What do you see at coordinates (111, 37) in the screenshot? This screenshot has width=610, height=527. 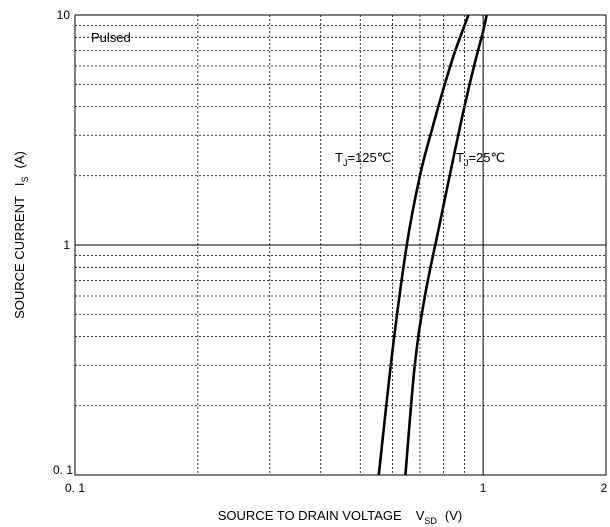 I see `pulsed-annotation: Pulsed` at bounding box center [111, 37].